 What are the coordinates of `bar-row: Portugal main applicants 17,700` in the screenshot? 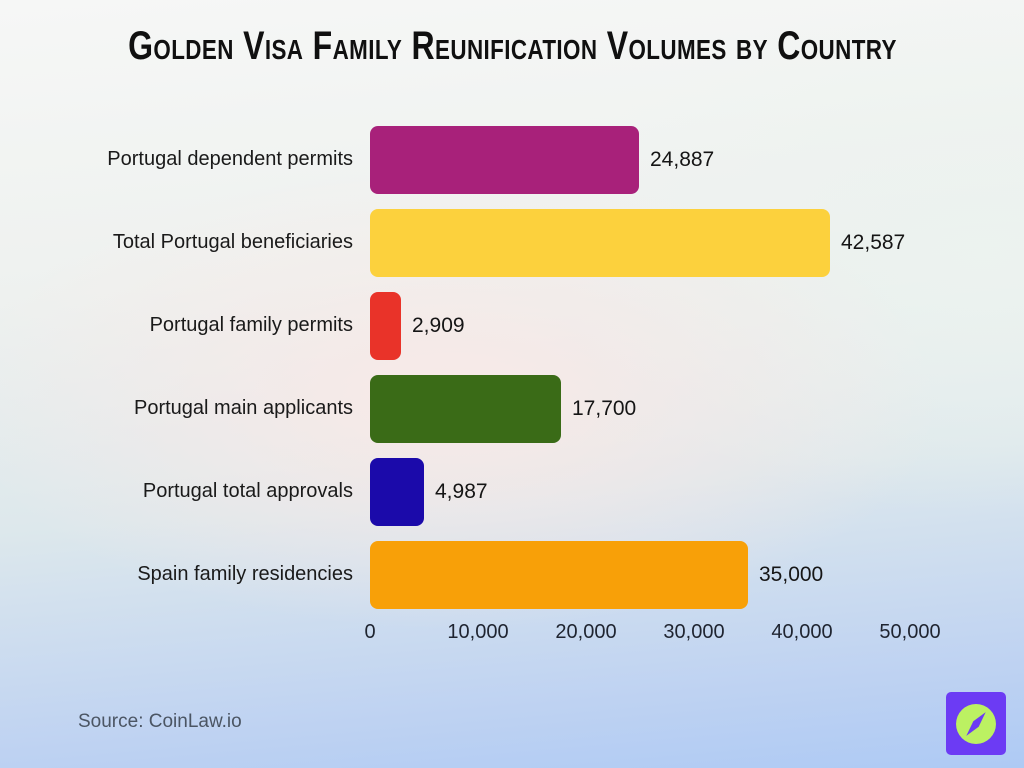 It's located at (512, 408).